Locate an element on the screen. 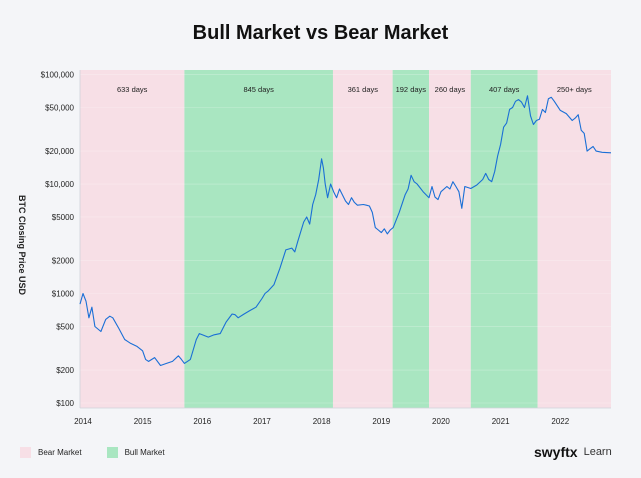 This screenshot has height=478, width=641. period-label: 250+ days is located at coordinates (574, 89).